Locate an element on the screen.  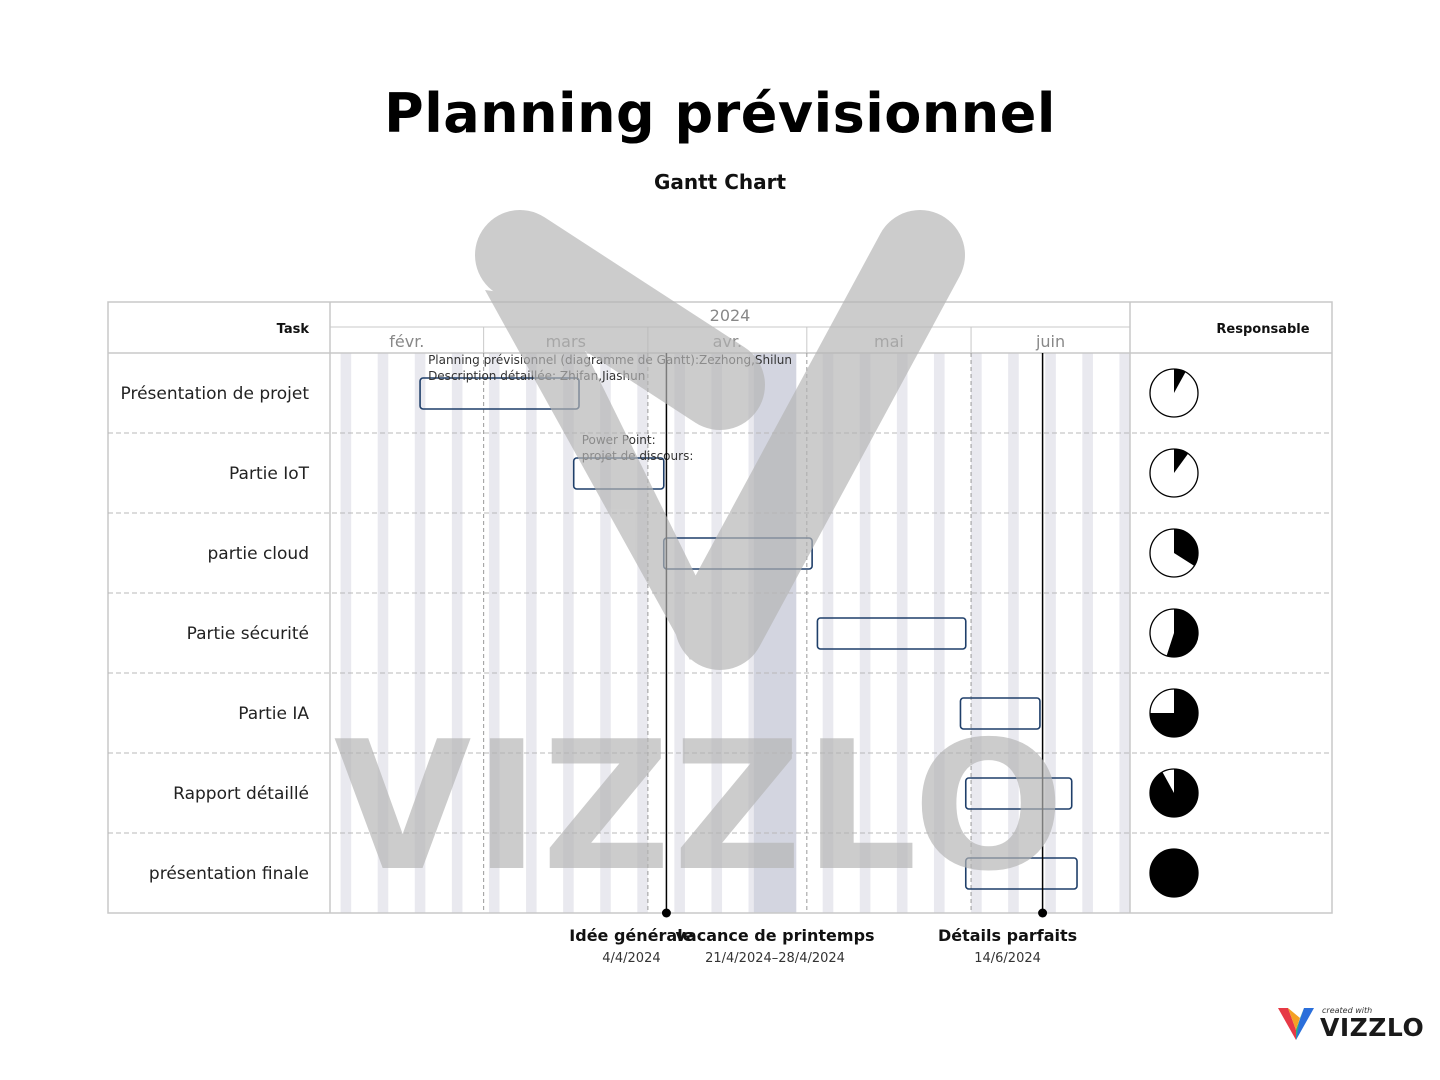
task-label: Présentation de projet is located at coordinates (215, 394).